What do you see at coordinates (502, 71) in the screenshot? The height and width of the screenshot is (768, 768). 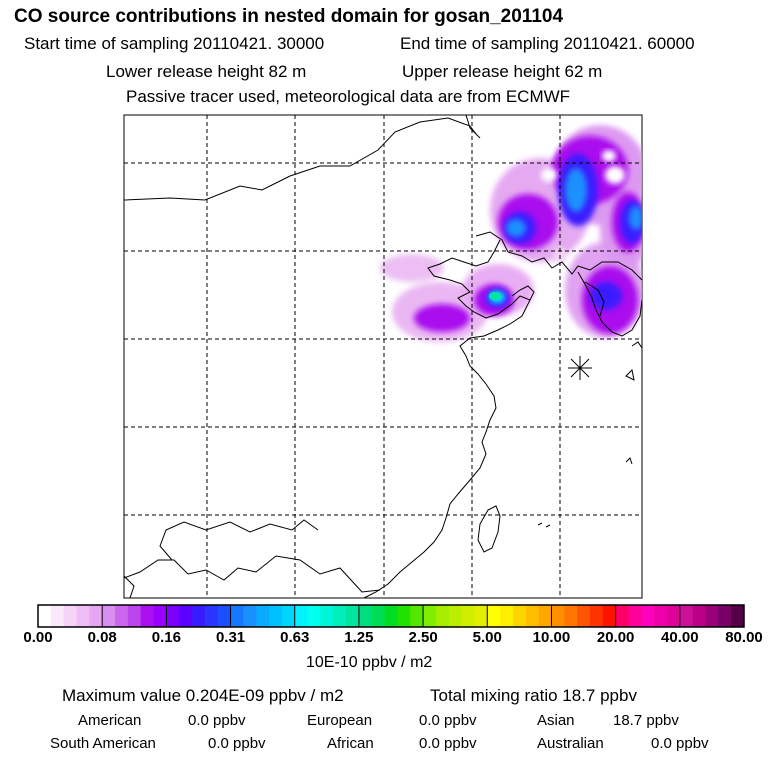 I see `upper-release-height: Upper release height 62 m` at bounding box center [502, 71].